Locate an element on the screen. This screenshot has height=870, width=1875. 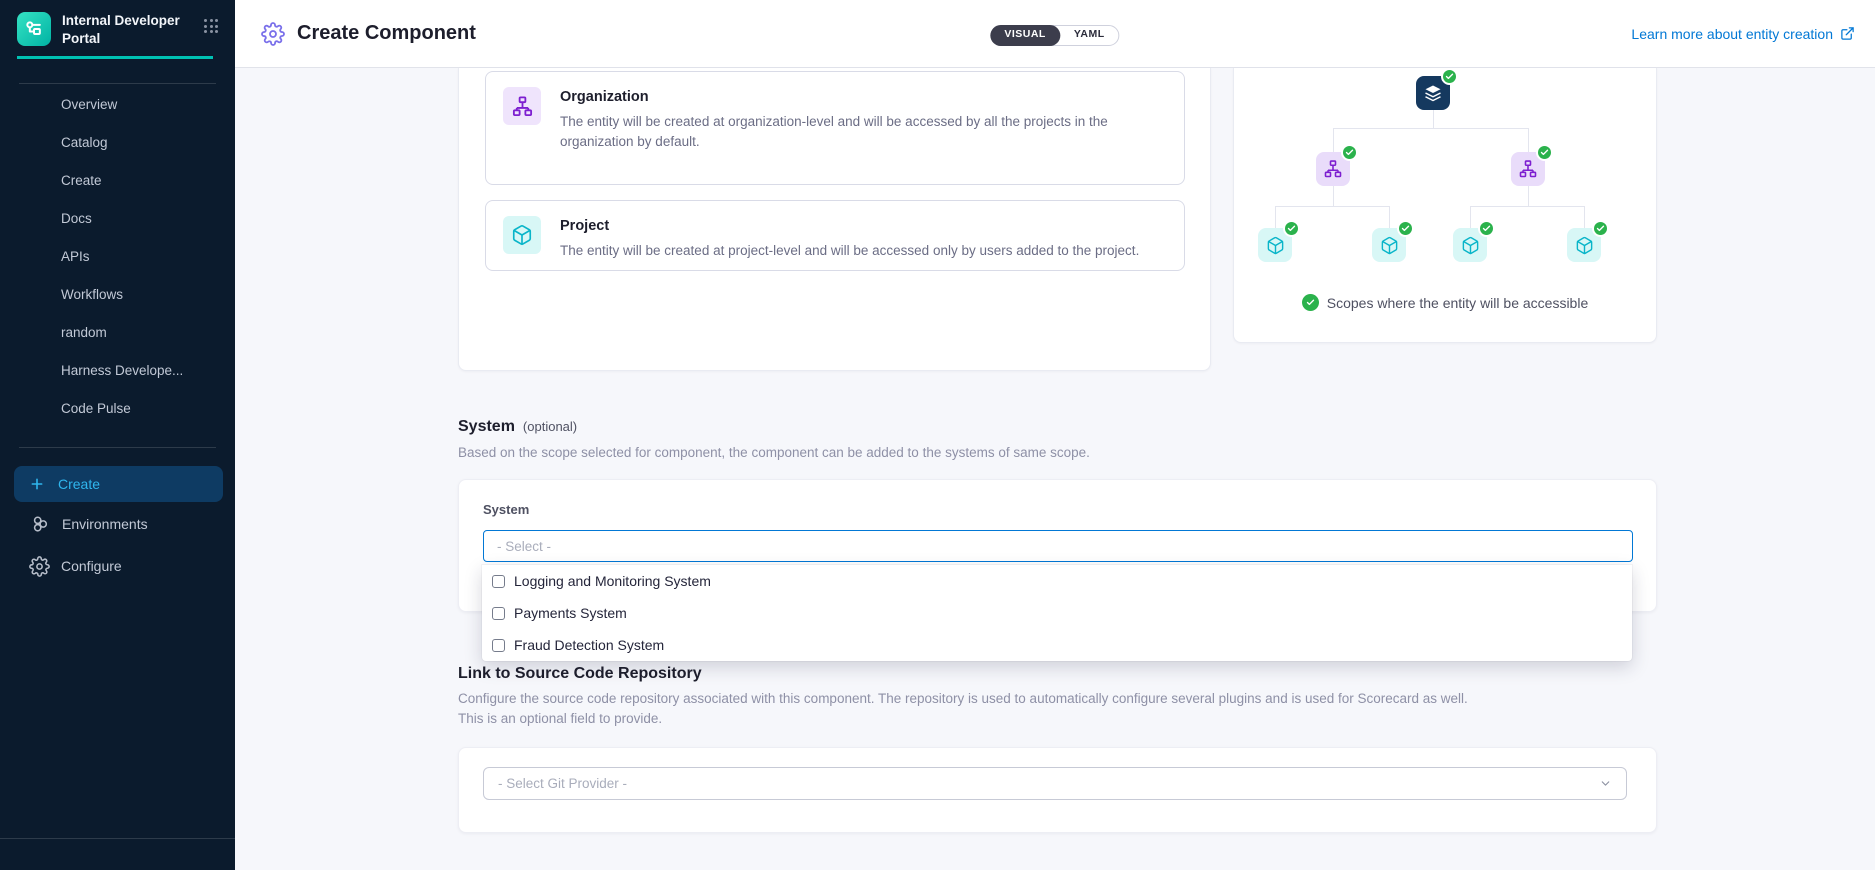
external-link-icon is located at coordinates (1847, 33).